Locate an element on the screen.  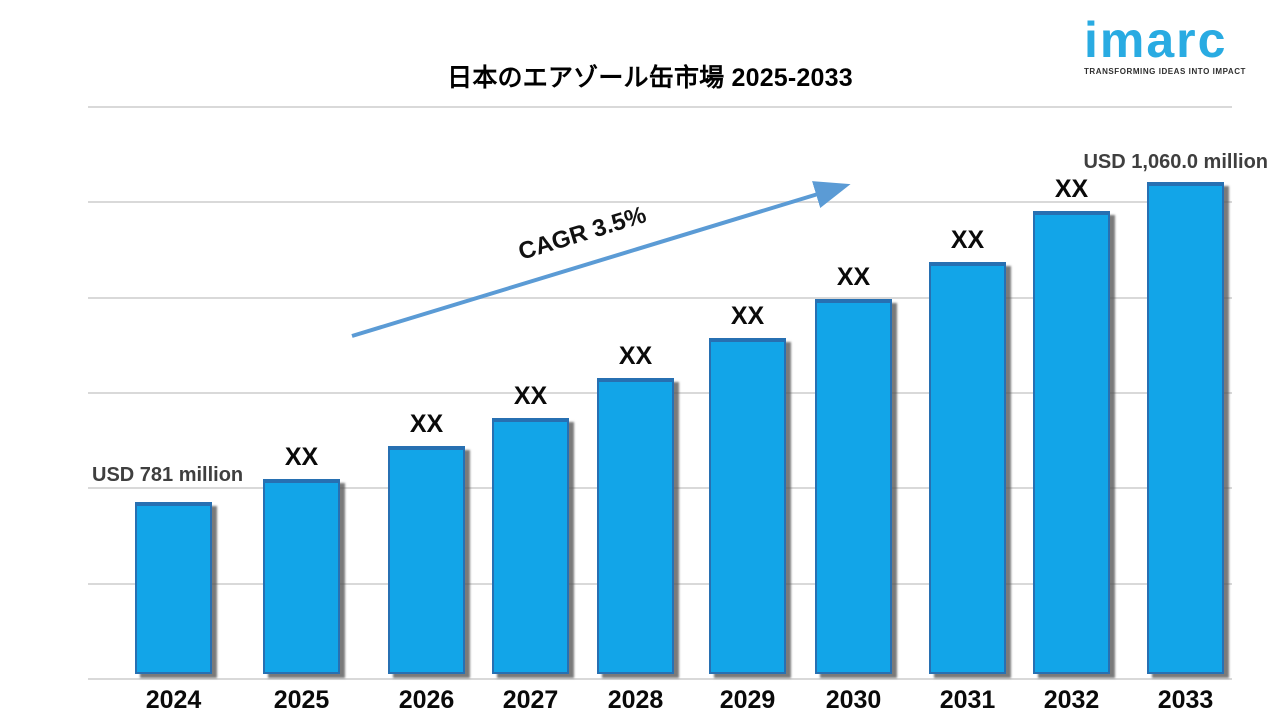
first-bar-value-annotation: USD 781 million is located at coordinates (168, 475).